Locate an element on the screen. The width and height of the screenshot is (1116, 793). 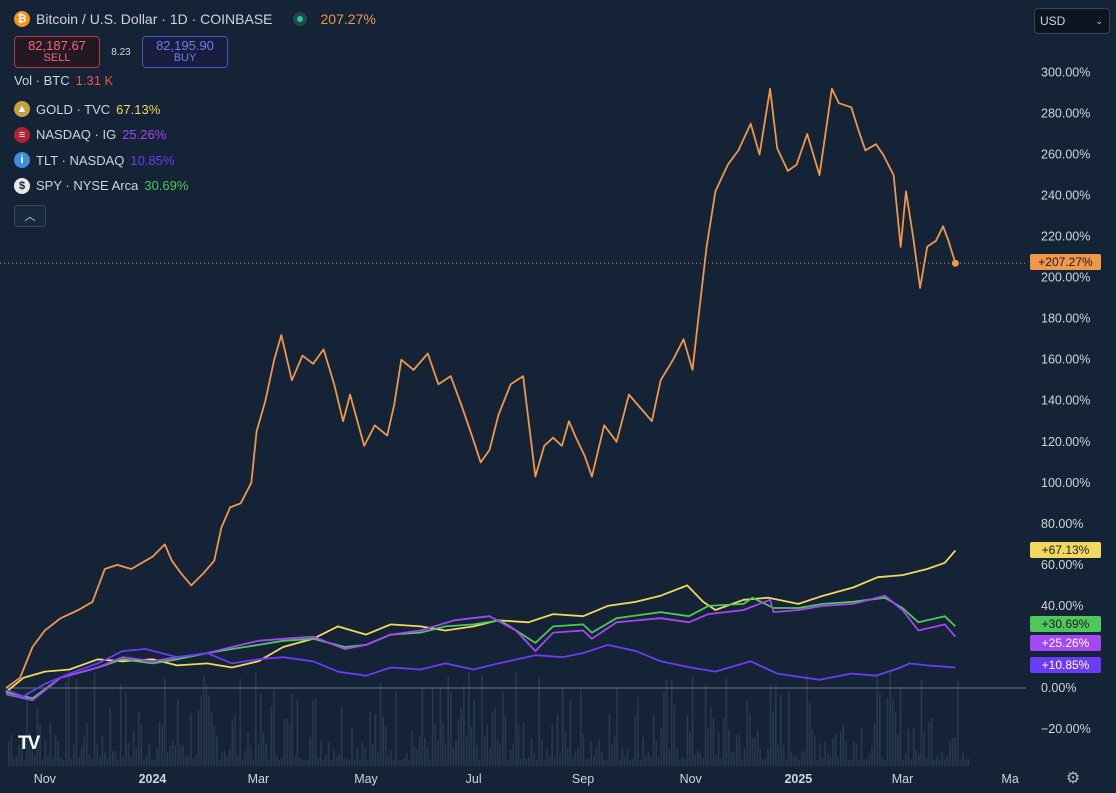
comparison-legend-row: ≡ NASDAQ · IG 25.26% is located at coordinates (195, 135).